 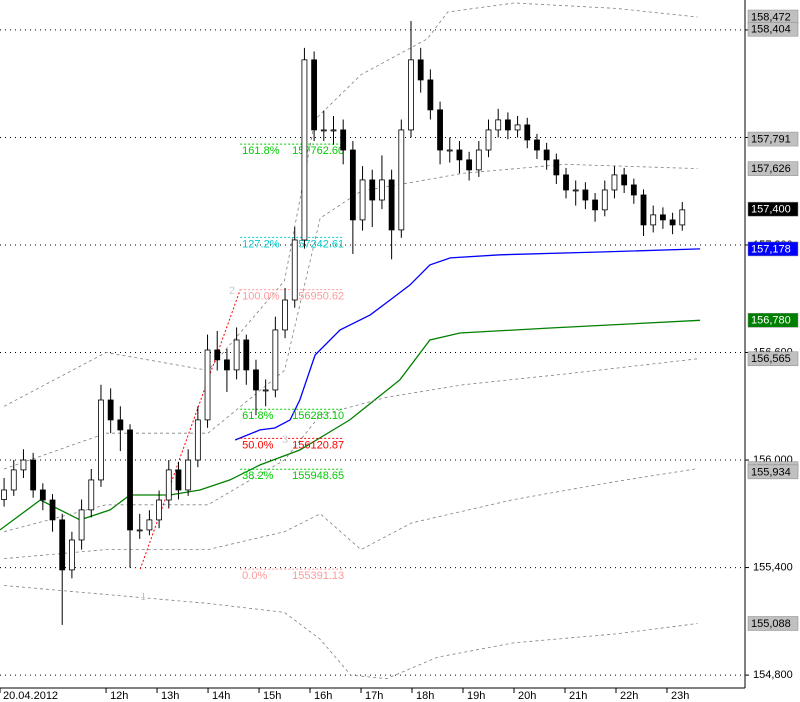 I want to click on price-label: 157,178, so click(x=771, y=249).